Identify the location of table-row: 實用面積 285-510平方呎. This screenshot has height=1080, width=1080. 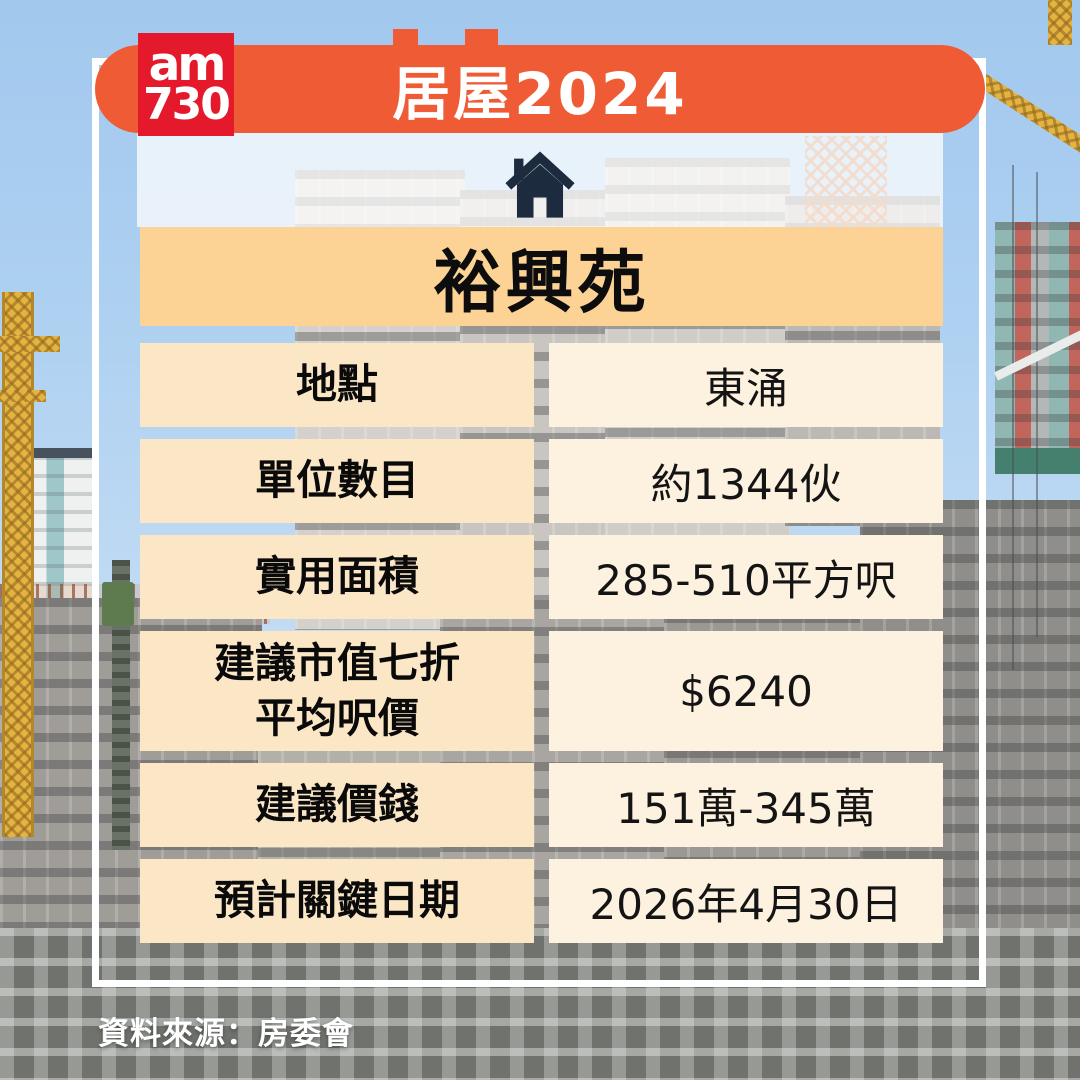
(541, 577).